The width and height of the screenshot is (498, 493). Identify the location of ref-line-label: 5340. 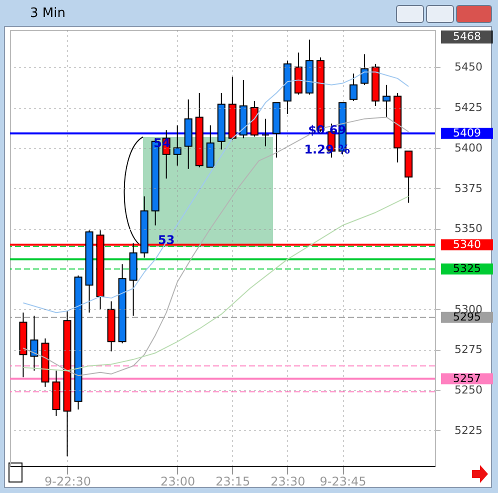
(467, 244).